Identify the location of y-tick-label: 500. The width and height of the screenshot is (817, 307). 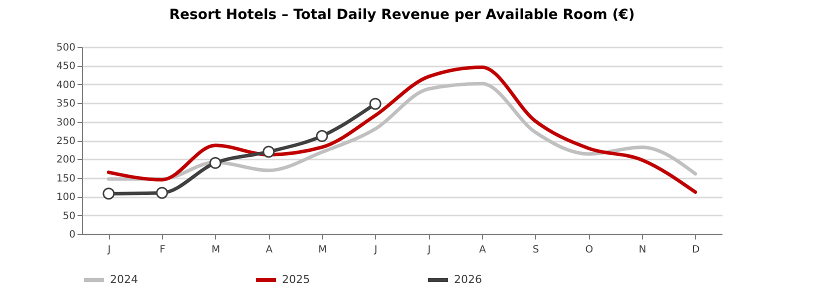
(66, 48).